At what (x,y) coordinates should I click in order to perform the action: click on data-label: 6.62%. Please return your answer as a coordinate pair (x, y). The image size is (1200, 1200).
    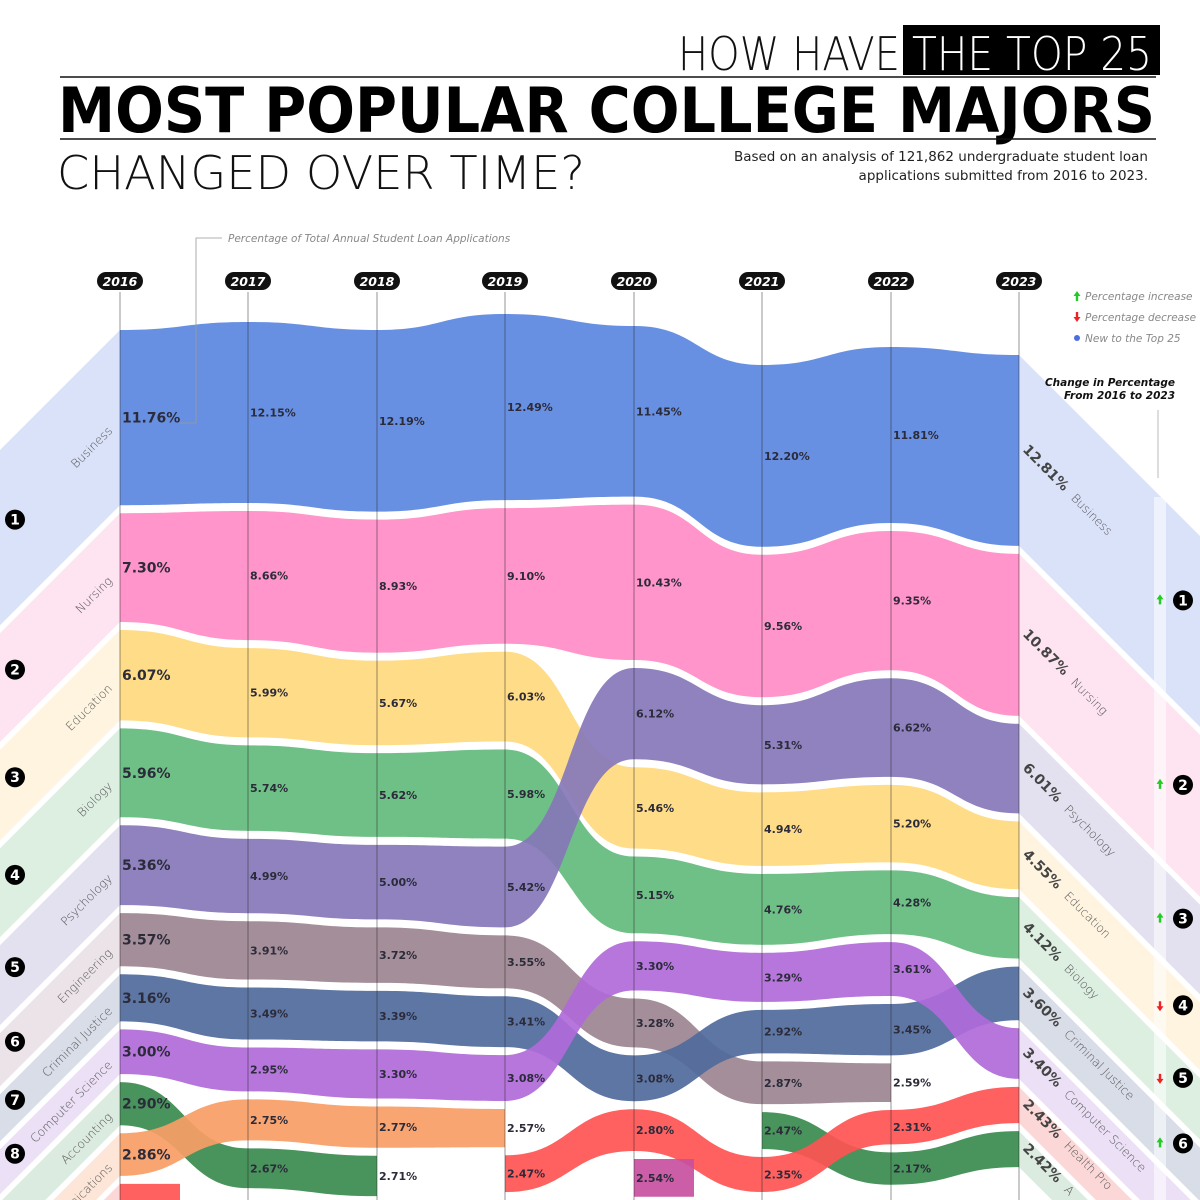
    Looking at the image, I should click on (912, 728).